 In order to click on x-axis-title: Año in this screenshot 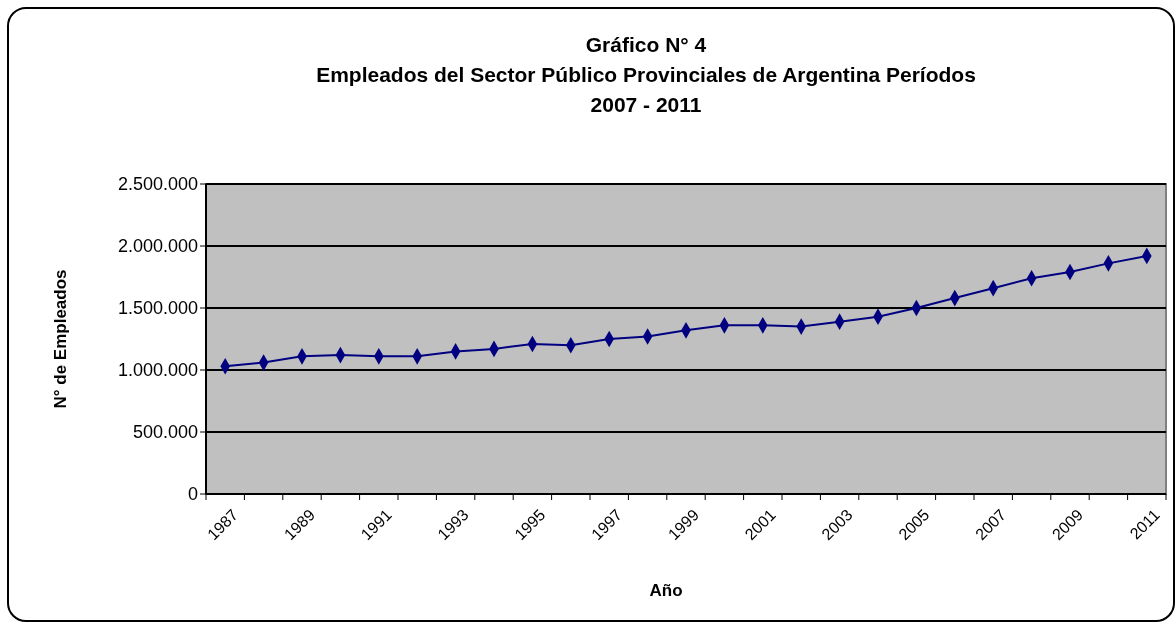, I will do `click(666, 590)`.